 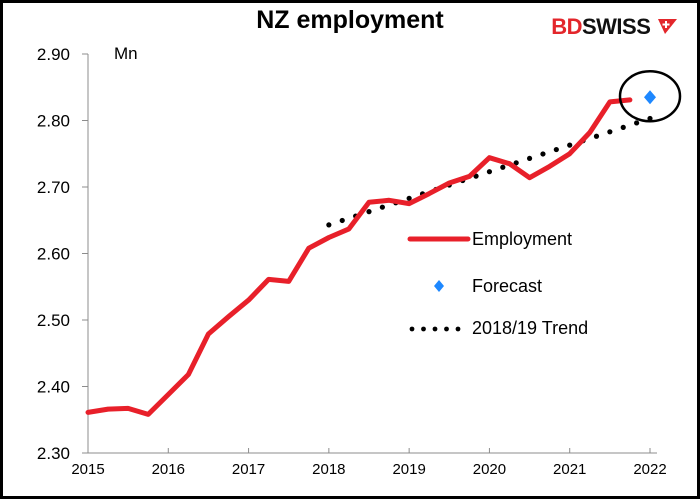 What do you see at coordinates (530, 328) in the screenshot?
I see `legend-trend-label: 2018/19 Trend` at bounding box center [530, 328].